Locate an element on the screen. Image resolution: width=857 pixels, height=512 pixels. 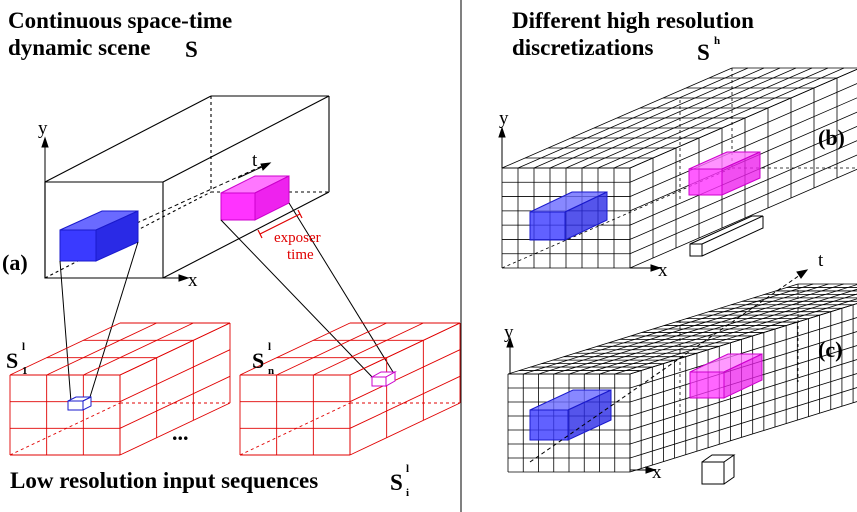
left-title-line1: Continuous space-time is located at coordinates (120, 20).